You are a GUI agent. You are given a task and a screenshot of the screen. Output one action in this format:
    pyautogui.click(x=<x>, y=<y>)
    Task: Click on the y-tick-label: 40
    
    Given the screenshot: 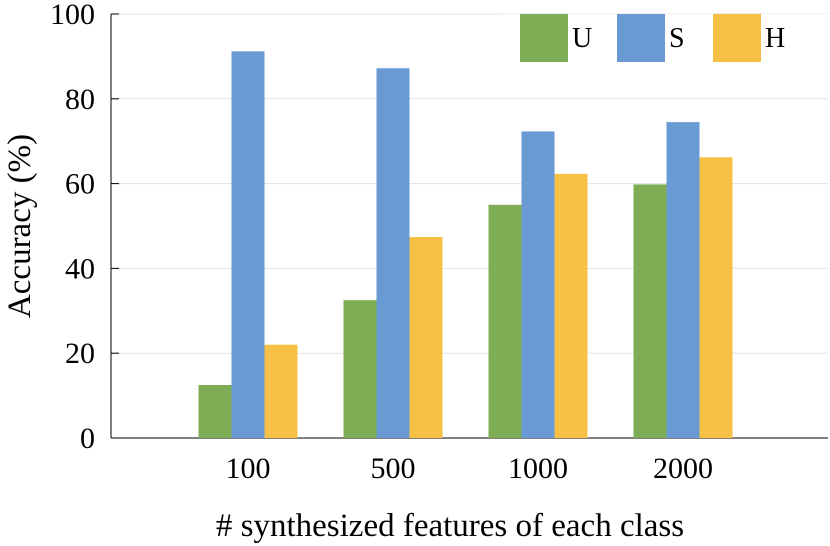 What is the action you would take?
    pyautogui.click(x=80, y=268)
    